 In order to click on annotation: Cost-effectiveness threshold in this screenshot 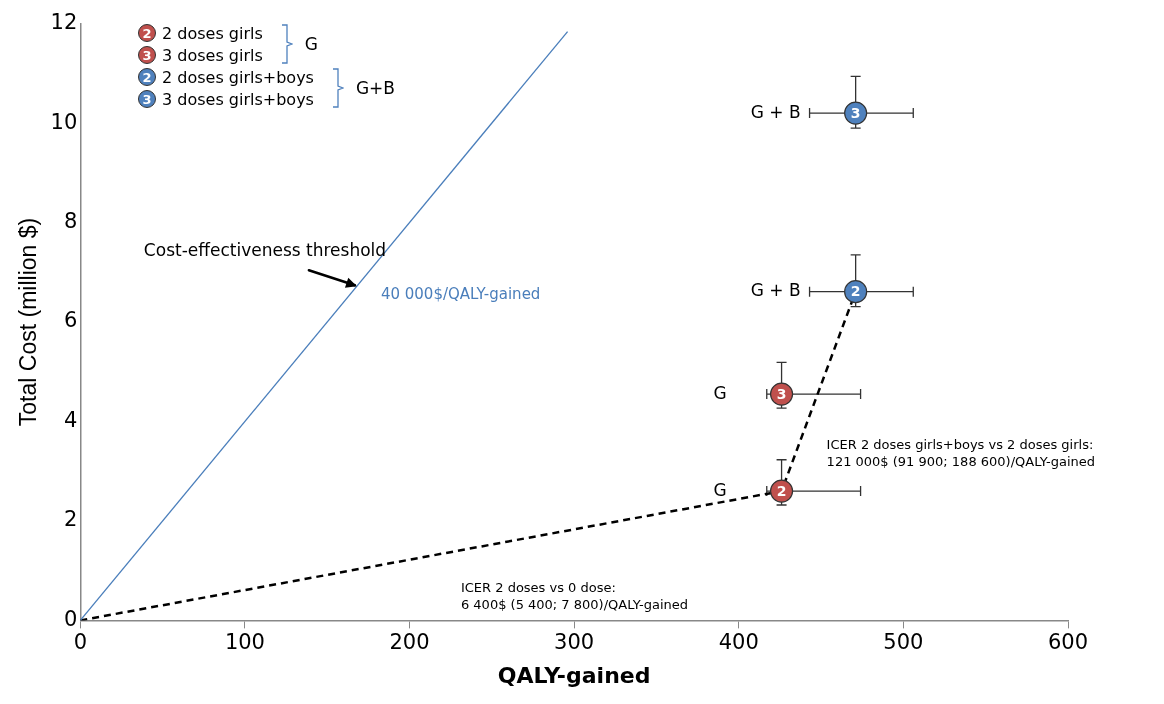, I will do `click(265, 249)`.